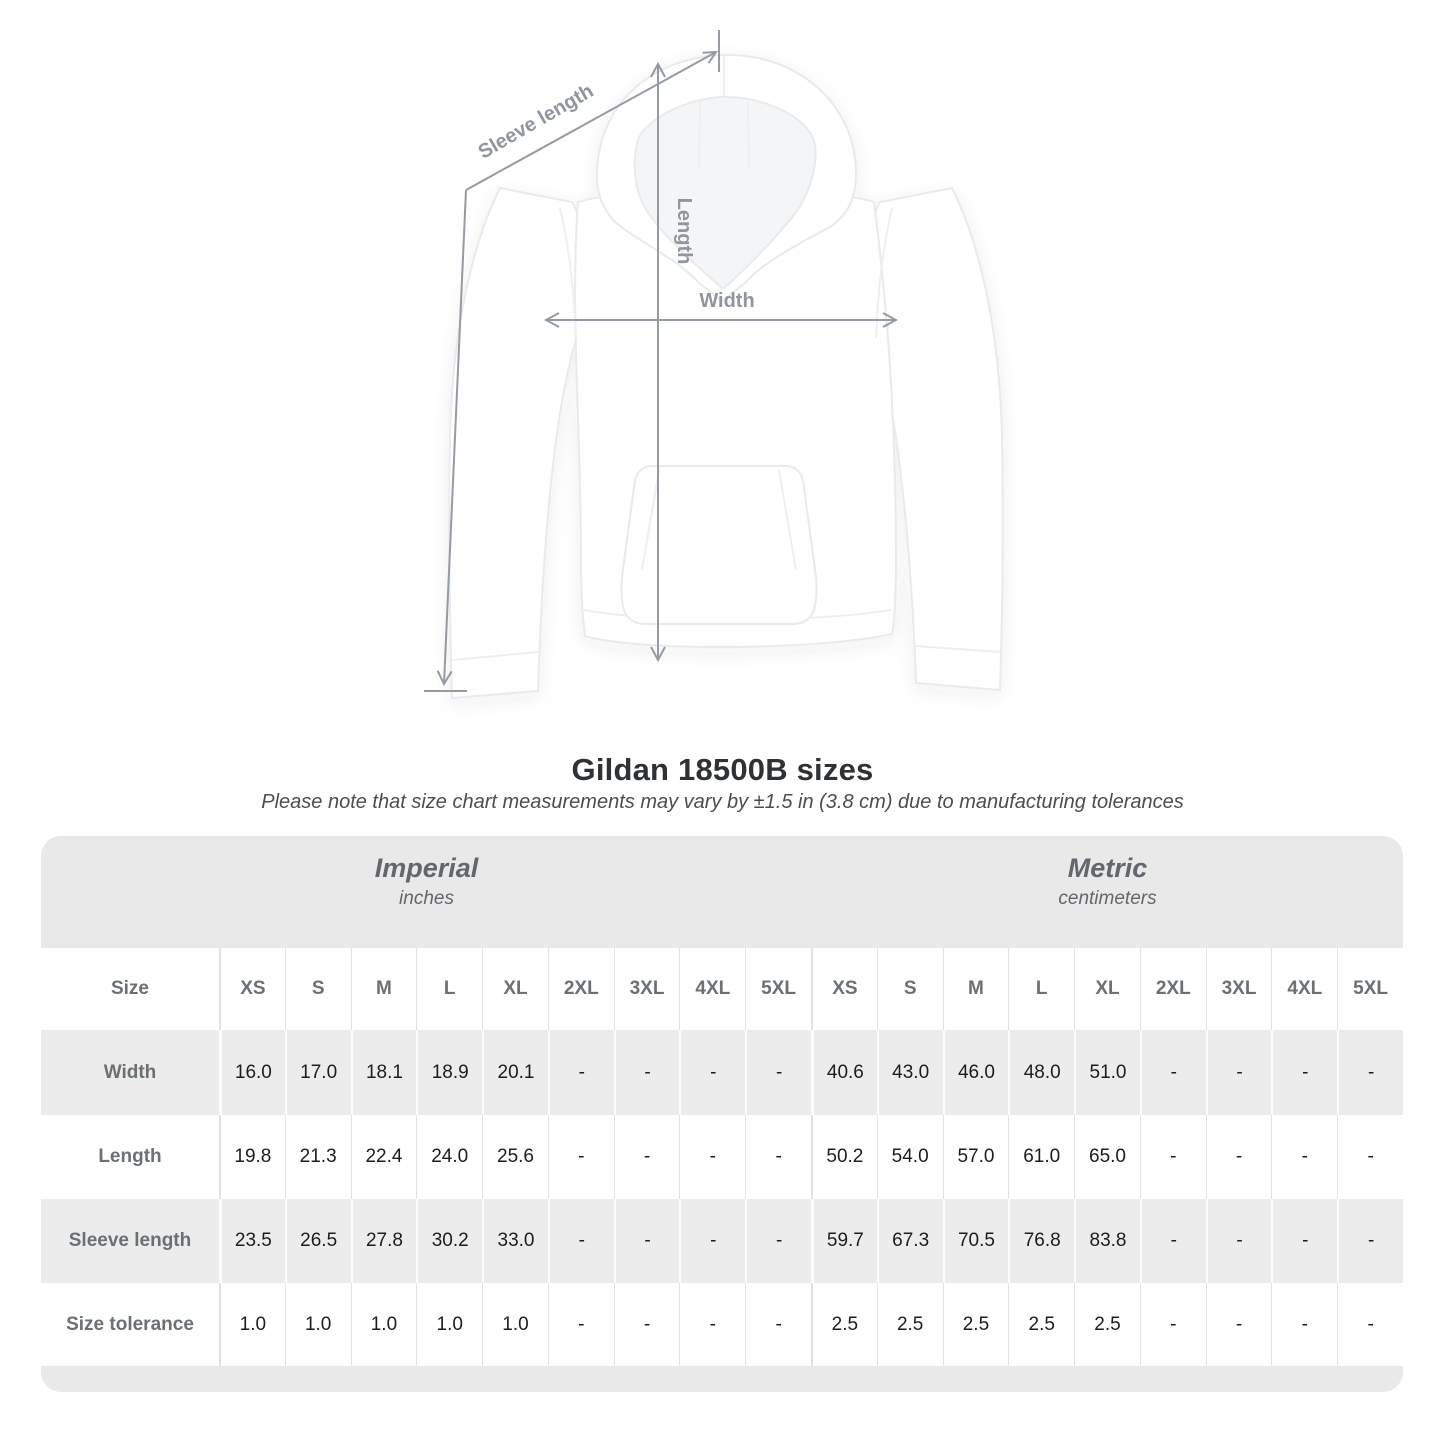 The image size is (1445, 1445). I want to click on metric-label: Metric, so click(1107, 868).